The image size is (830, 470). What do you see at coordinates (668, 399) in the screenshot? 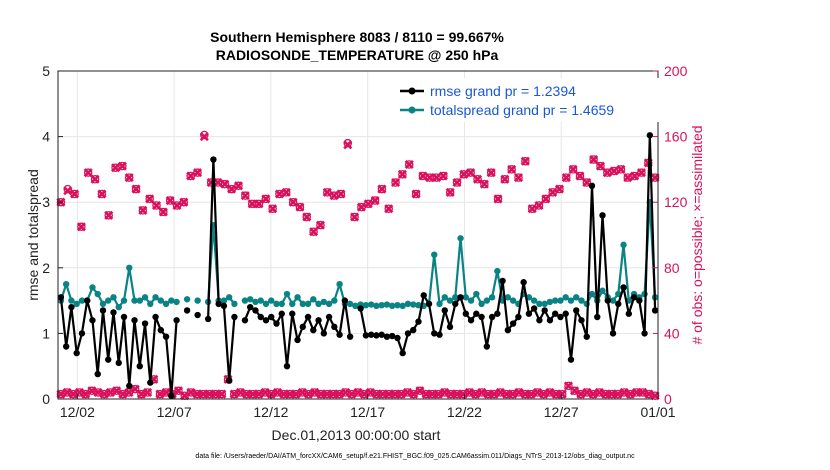
I see `y2-tick-label-0: 0` at bounding box center [668, 399].